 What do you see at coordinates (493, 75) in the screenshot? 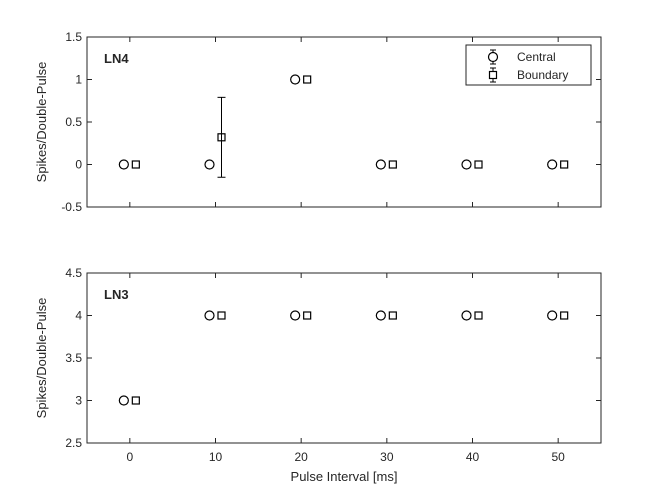
I see `legend-square-marker` at bounding box center [493, 75].